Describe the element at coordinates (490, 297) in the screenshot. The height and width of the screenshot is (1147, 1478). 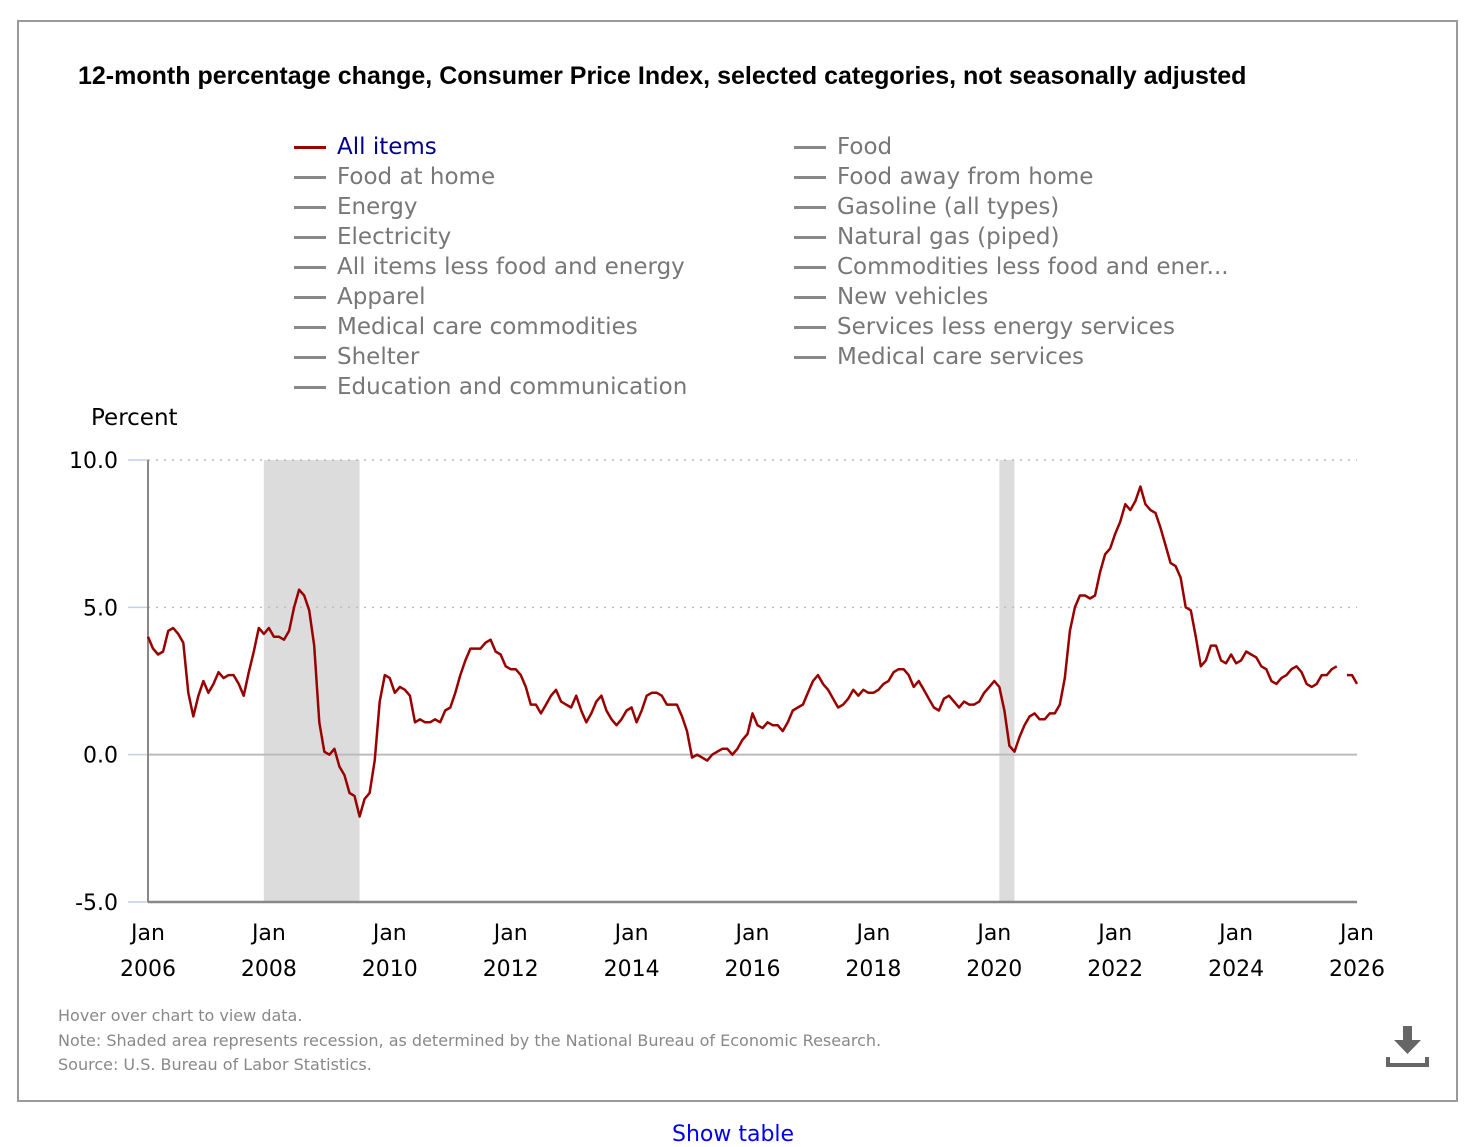
I see `legend-item-apparel: Apparel` at that location.